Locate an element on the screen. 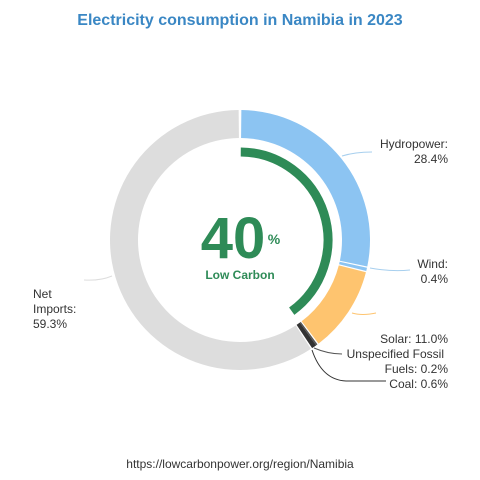 Image resolution: width=480 pixels, height=480 pixels. label-wind: Wind: is located at coordinates (432, 264).